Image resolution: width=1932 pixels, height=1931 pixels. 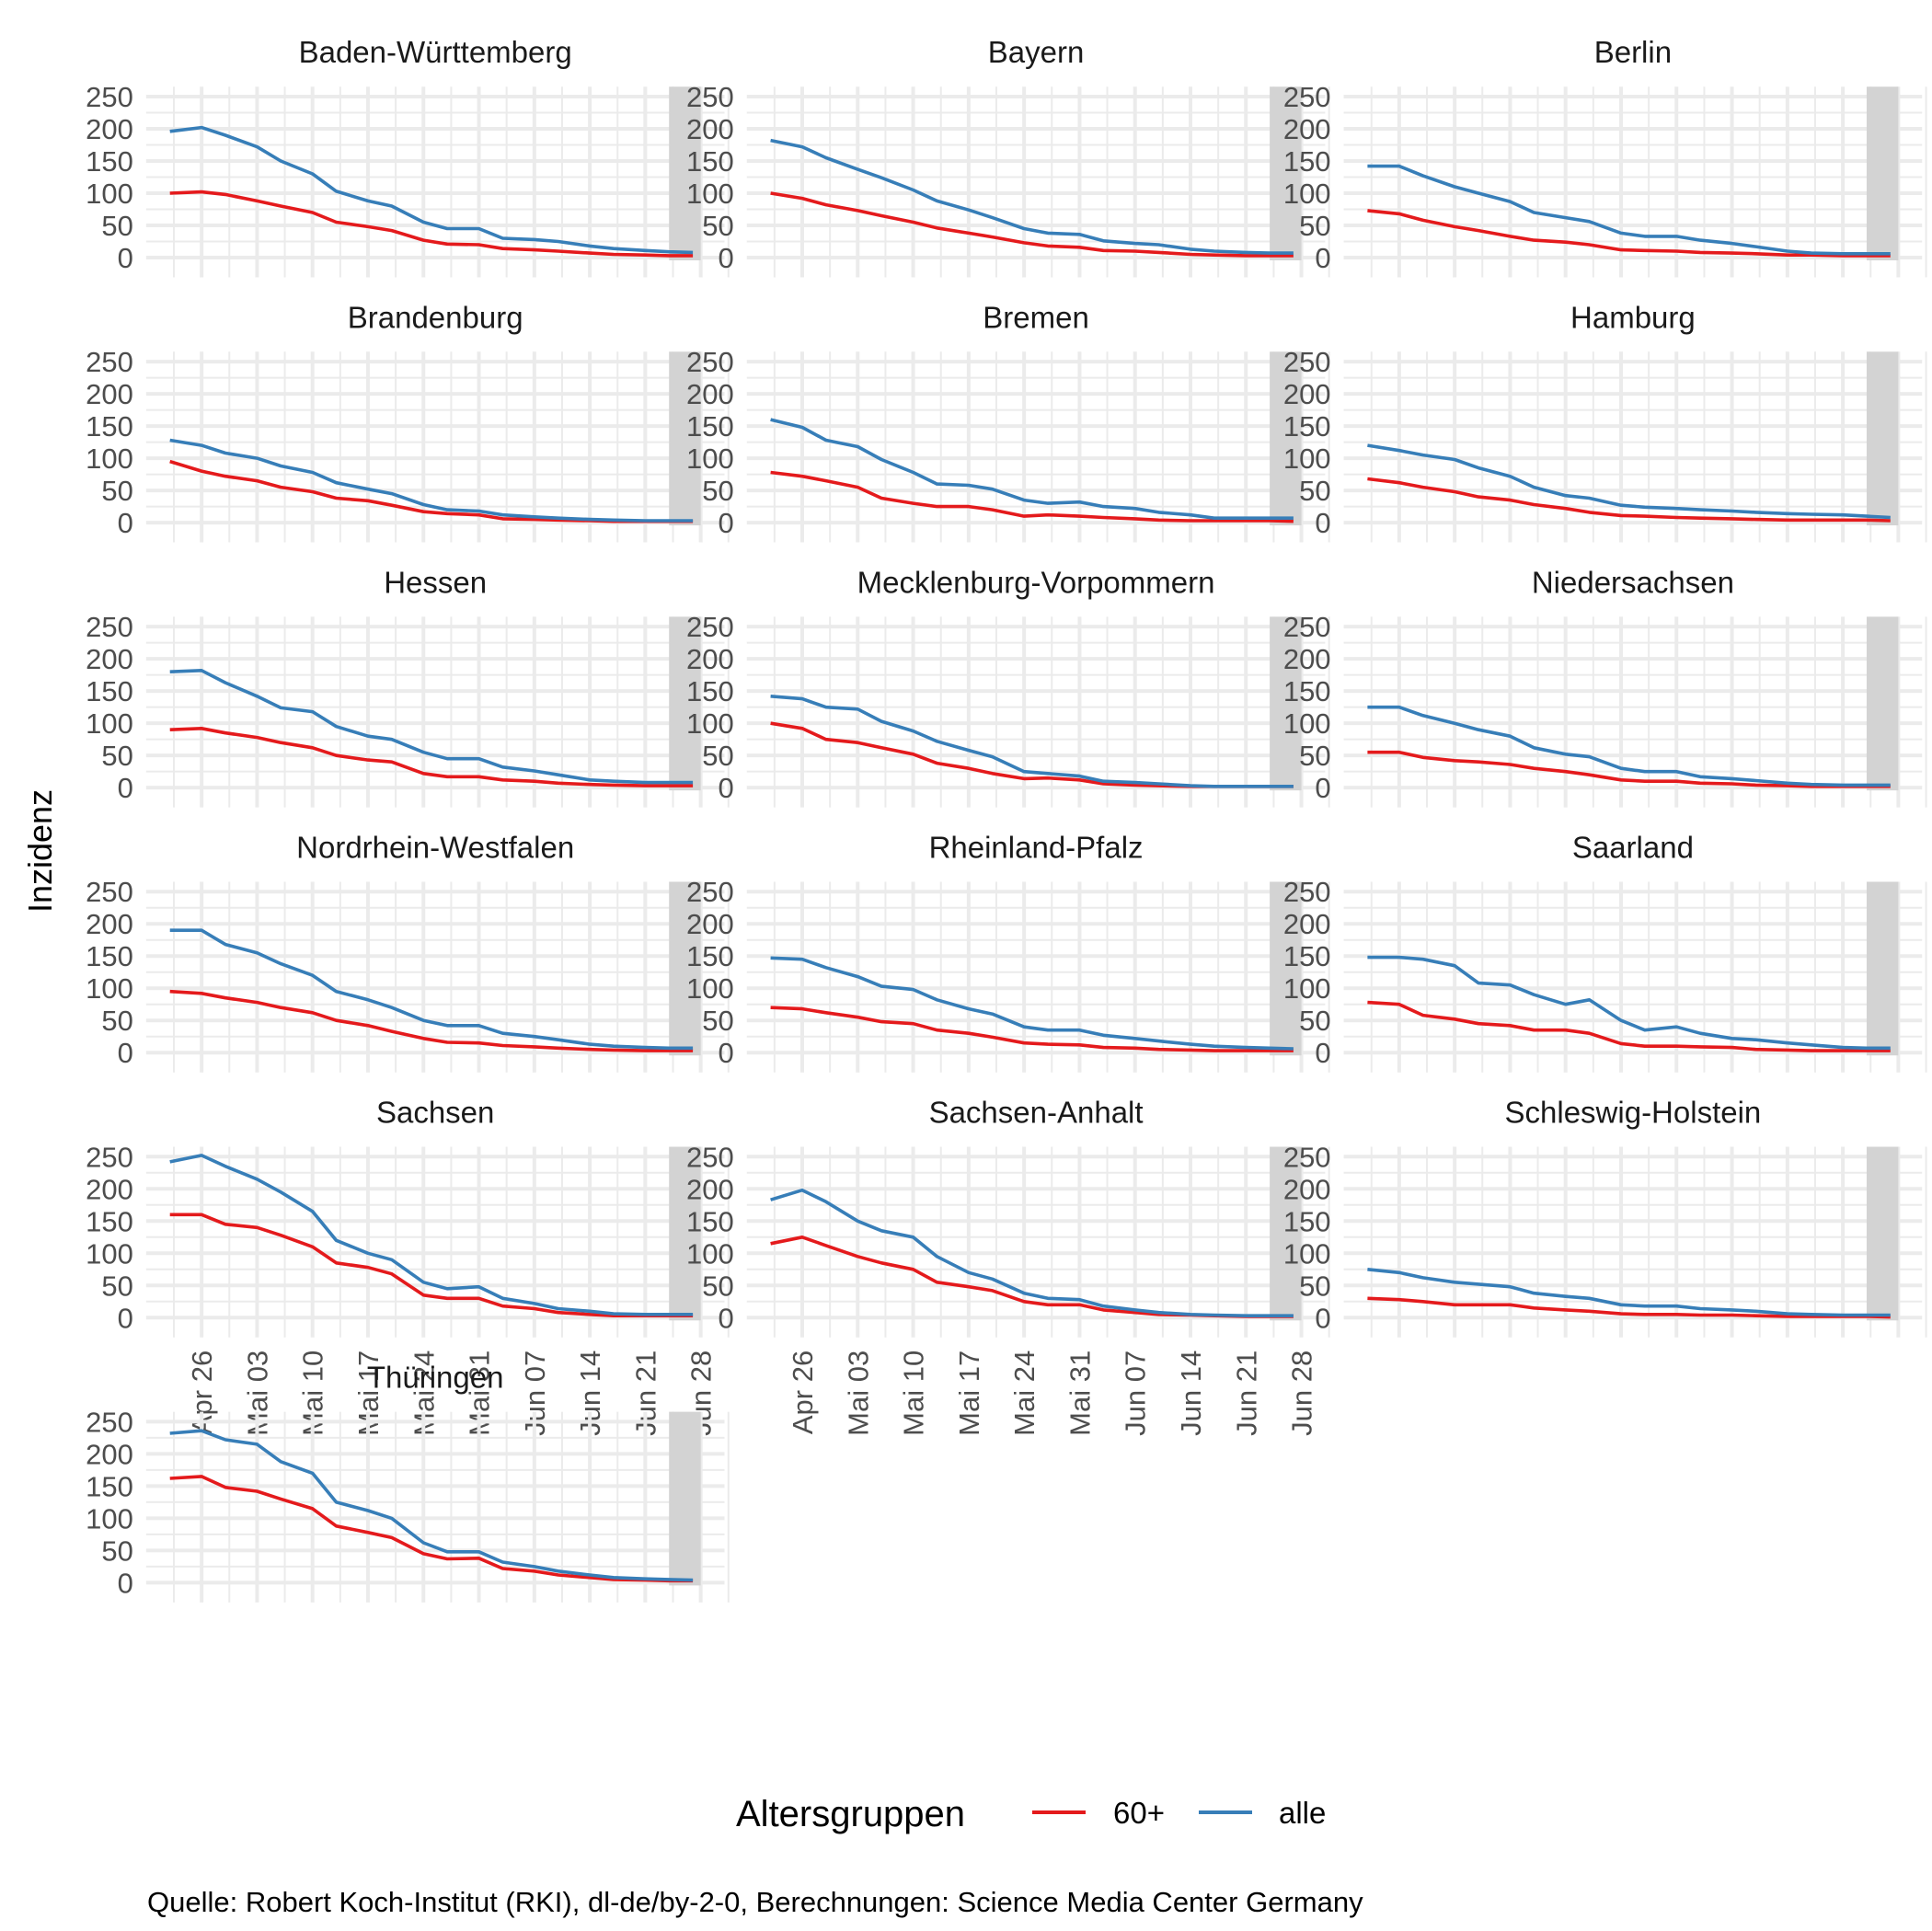 What do you see at coordinates (435, 847) in the screenshot?
I see `panel-title: Nordrhein-Westfalen` at bounding box center [435, 847].